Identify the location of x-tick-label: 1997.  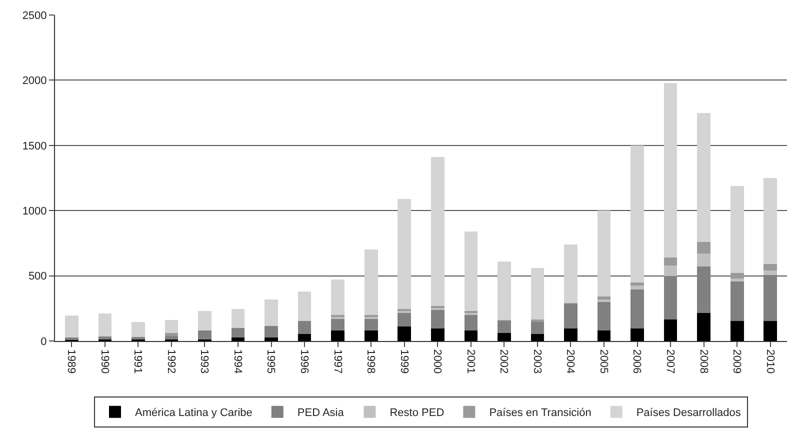
(337, 361).